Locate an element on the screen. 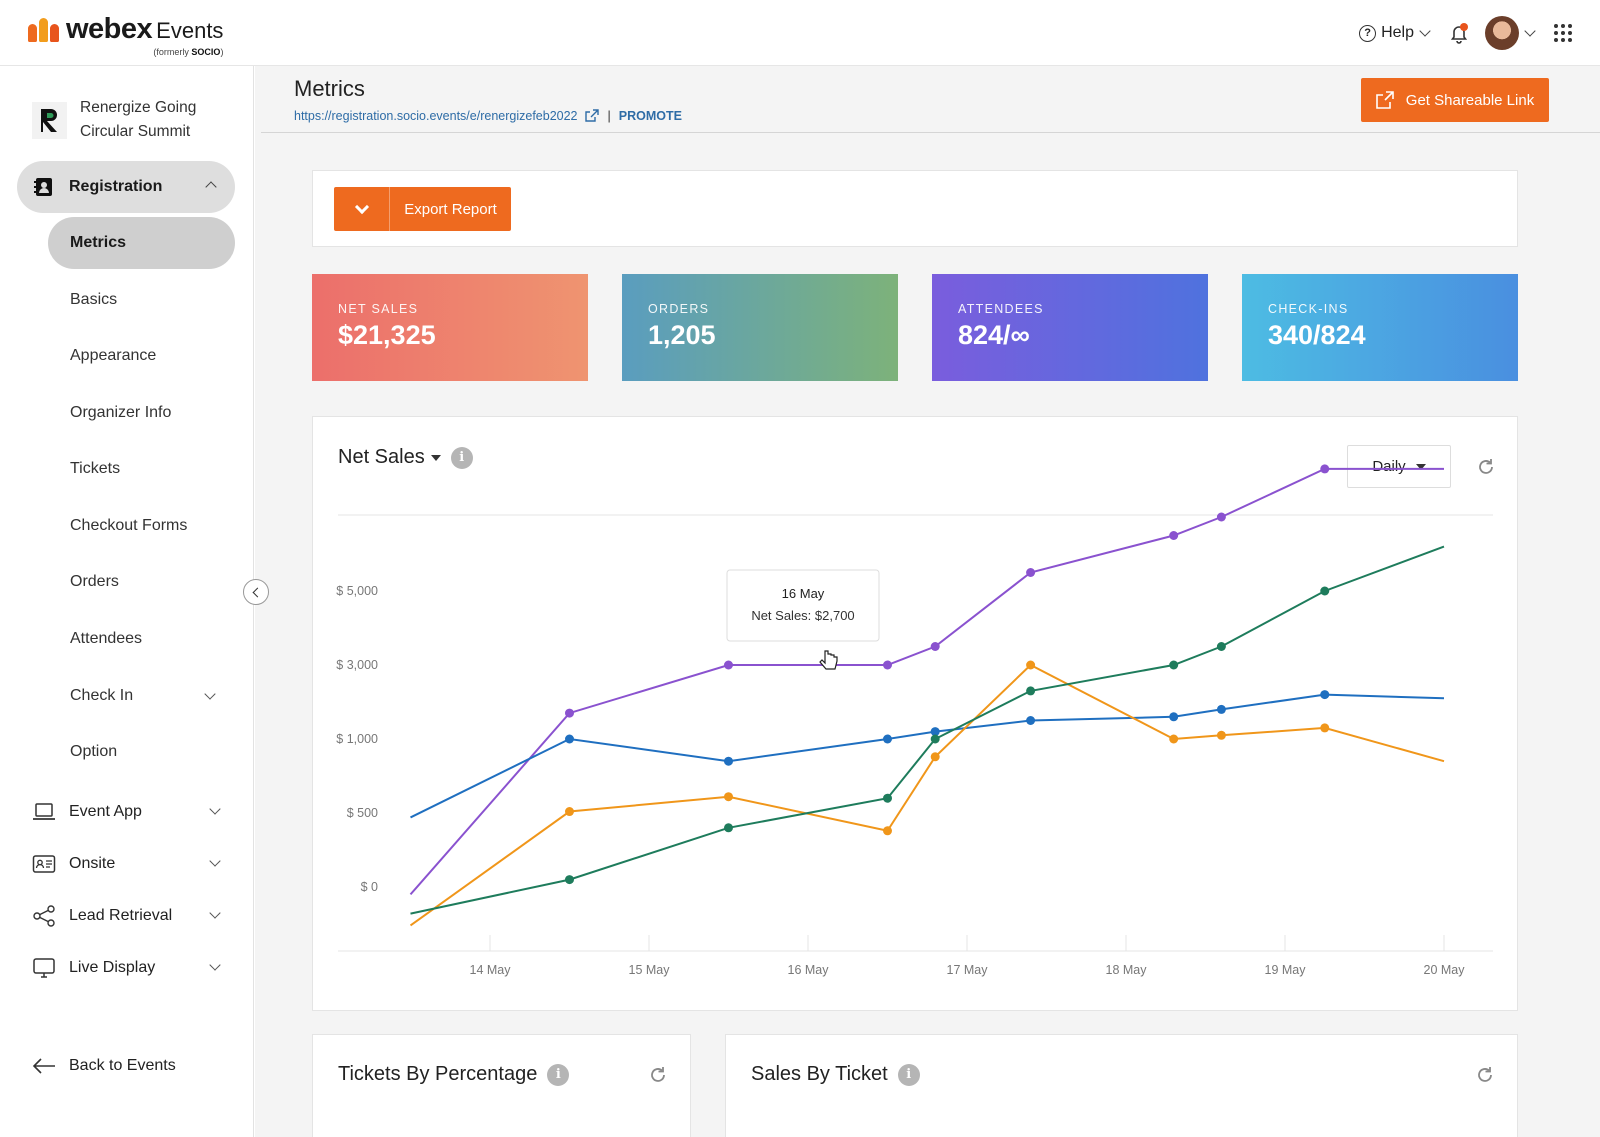 This screenshot has width=1600, height=1137. export-dropdown-toggle is located at coordinates (362, 209).